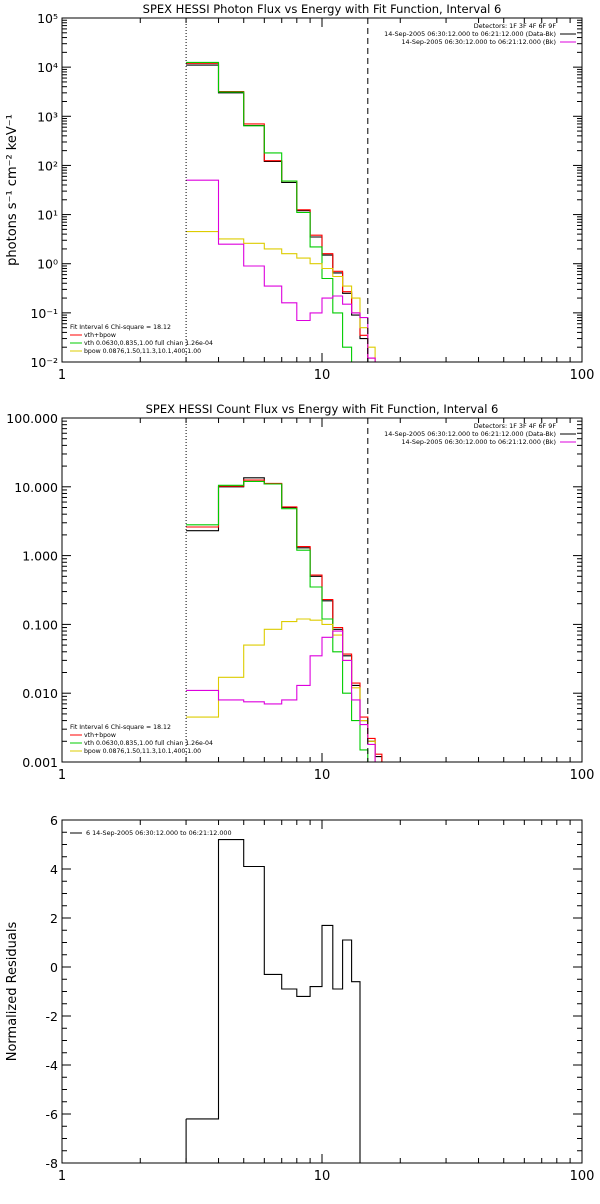 This screenshot has height=1204, width=600. Describe the element at coordinates (52, 1016) in the screenshot. I see `resid-ytick-label: -2` at that location.